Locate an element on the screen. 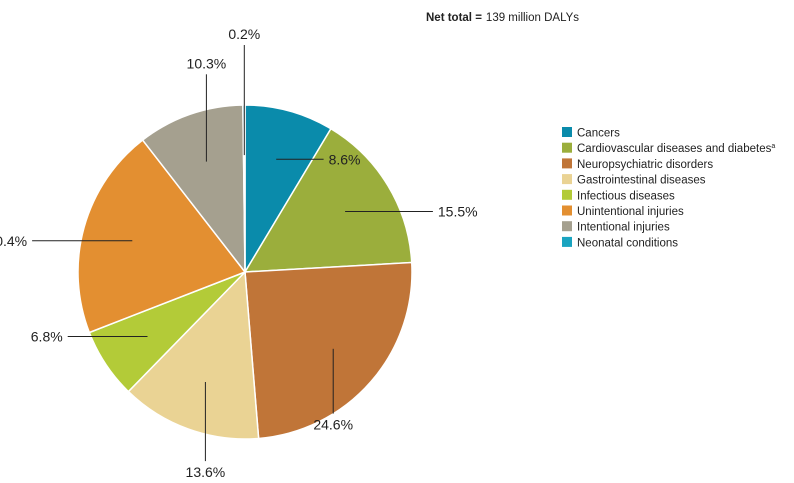  slice-intentional-injuries is located at coordinates (193, 189).